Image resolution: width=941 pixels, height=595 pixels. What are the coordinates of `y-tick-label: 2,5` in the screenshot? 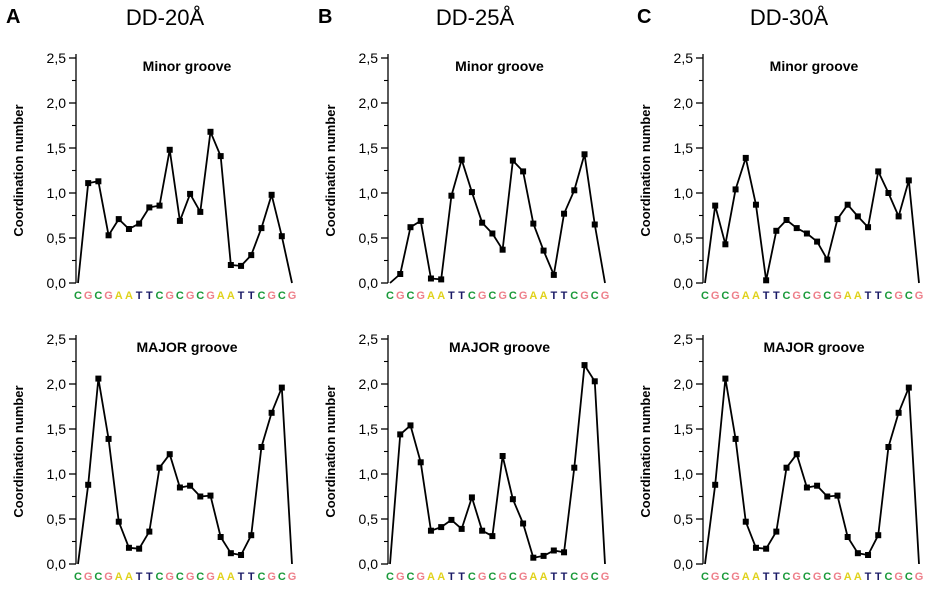 It's located at (369, 339).